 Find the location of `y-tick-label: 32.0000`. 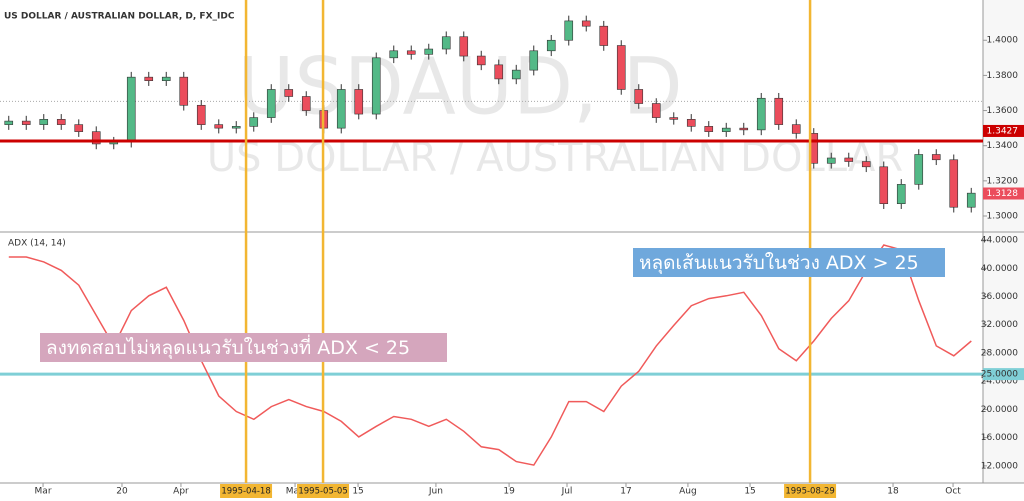

y-tick-label: 32.0000 is located at coordinates (999, 325).